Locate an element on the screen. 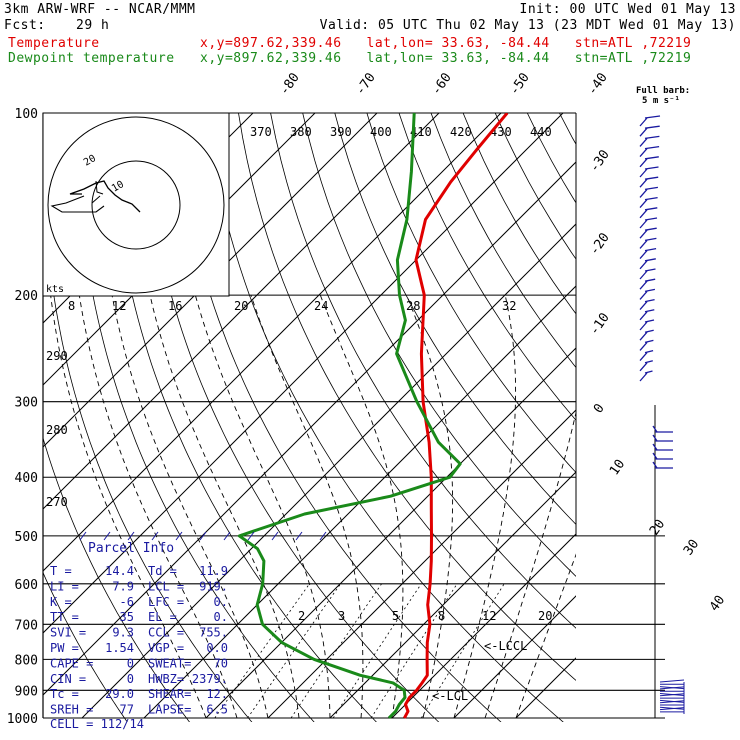 The width and height of the screenshot is (740, 740). parcel-value: 29.0 is located at coordinates (119, 694).